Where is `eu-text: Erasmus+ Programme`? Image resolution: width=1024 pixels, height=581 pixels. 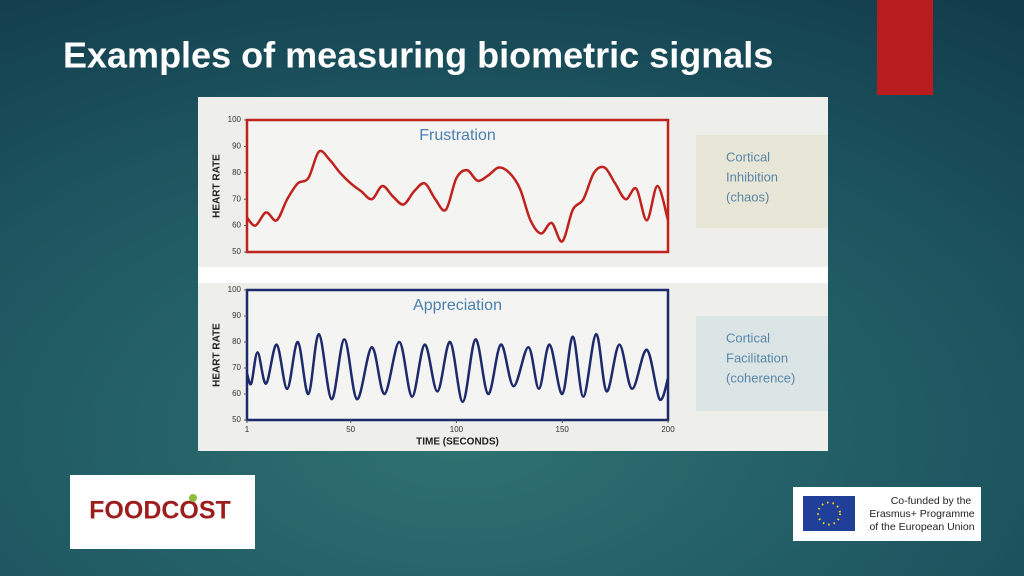 eu-text: Erasmus+ Programme is located at coordinates (921, 514).